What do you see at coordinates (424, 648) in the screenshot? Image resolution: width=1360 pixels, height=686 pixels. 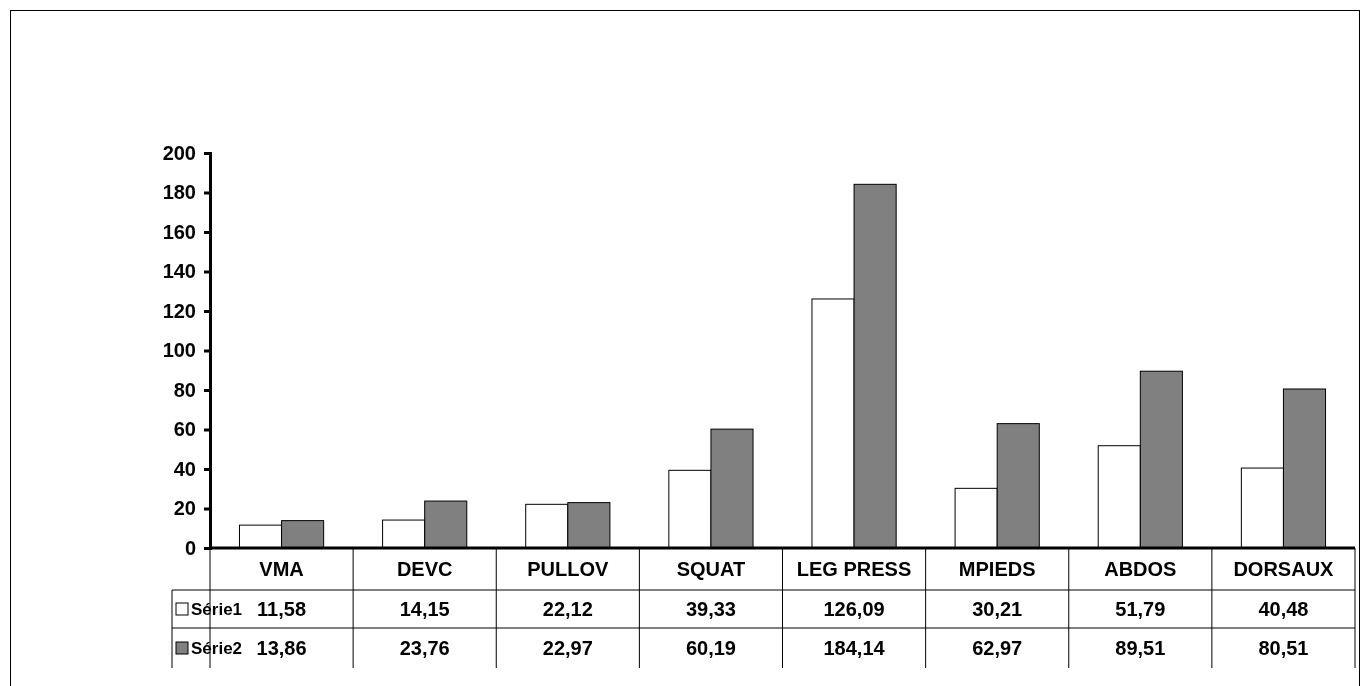 I see `data-label: 23,76` at bounding box center [424, 648].